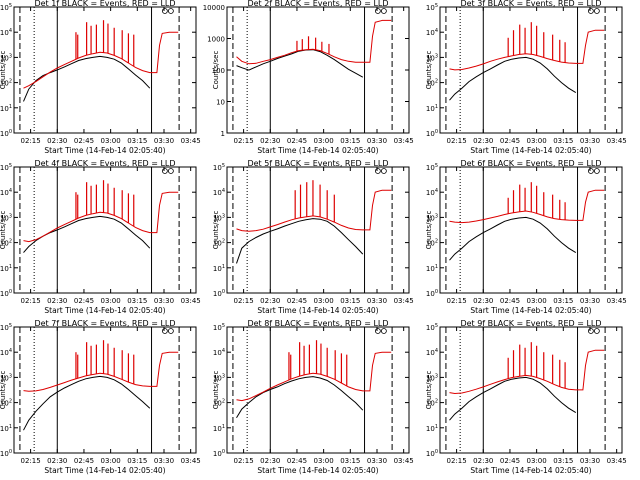 This screenshot has width=640, height=480. What do you see at coordinates (530, 4) in the screenshot?
I see `panel-title: Det 3f BLACK = Events, RED = LLD` at bounding box center [530, 4].